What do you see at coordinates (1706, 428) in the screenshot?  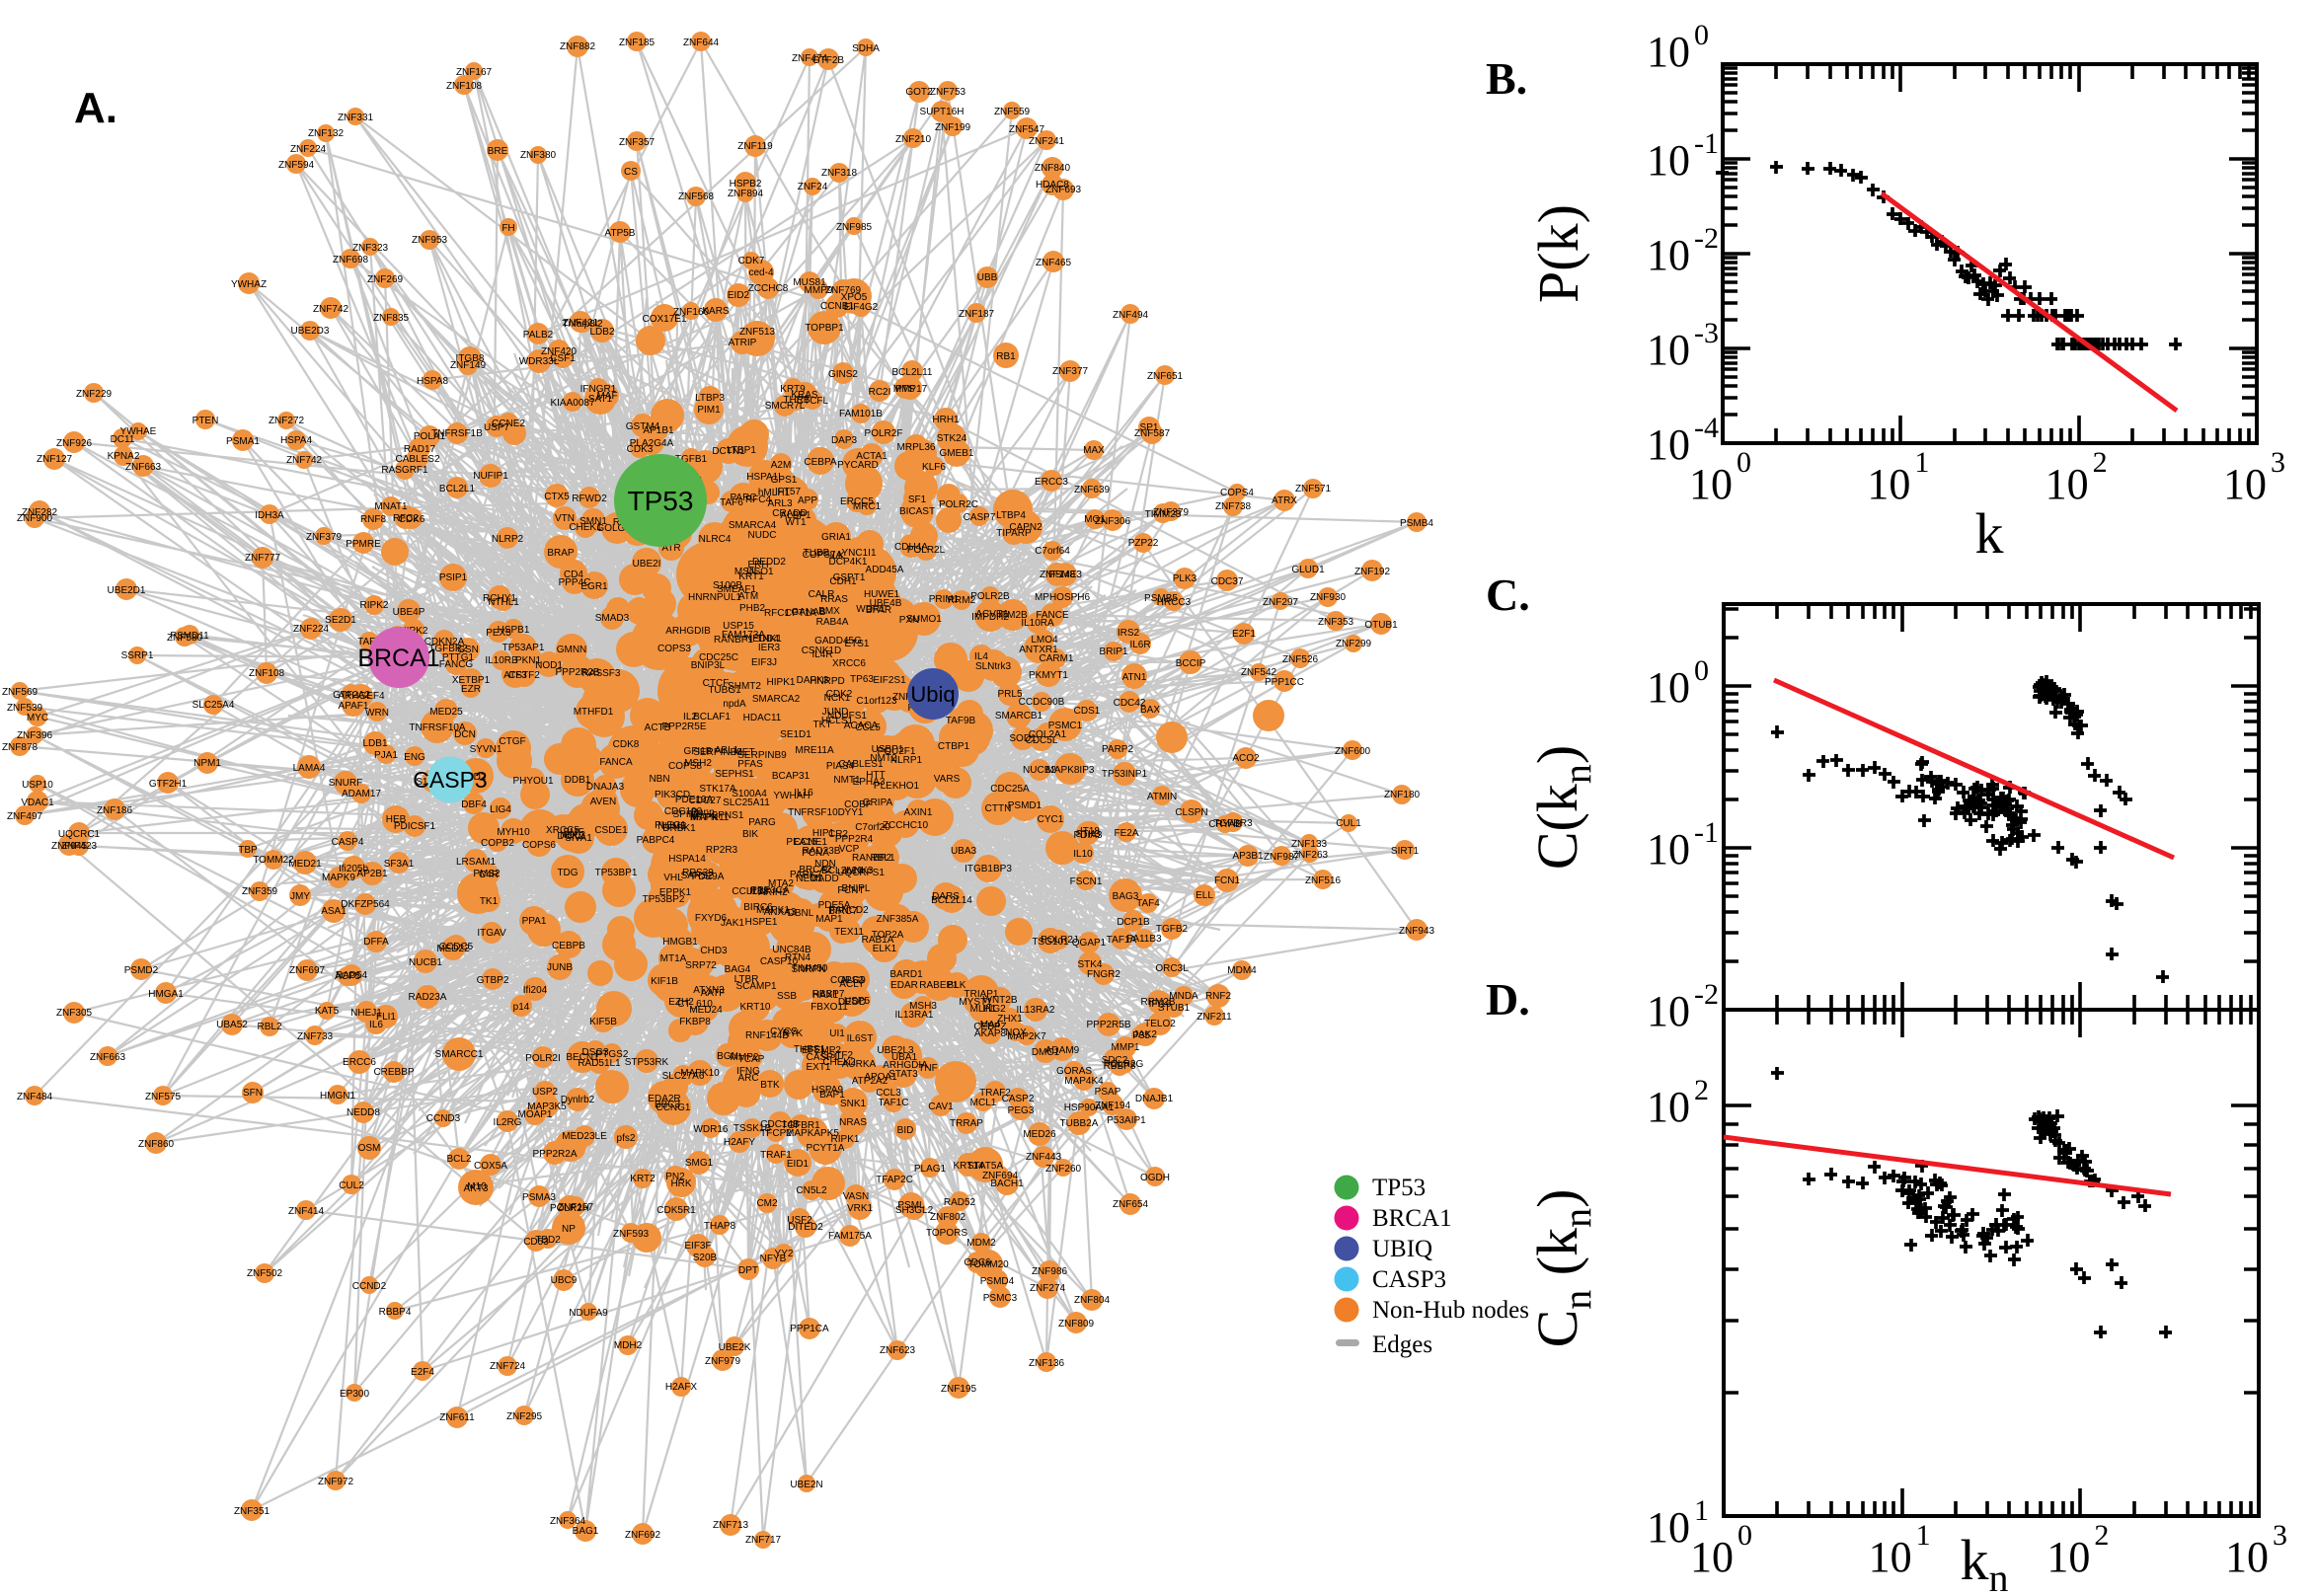 I see `svg-text: -4` at bounding box center [1706, 428].